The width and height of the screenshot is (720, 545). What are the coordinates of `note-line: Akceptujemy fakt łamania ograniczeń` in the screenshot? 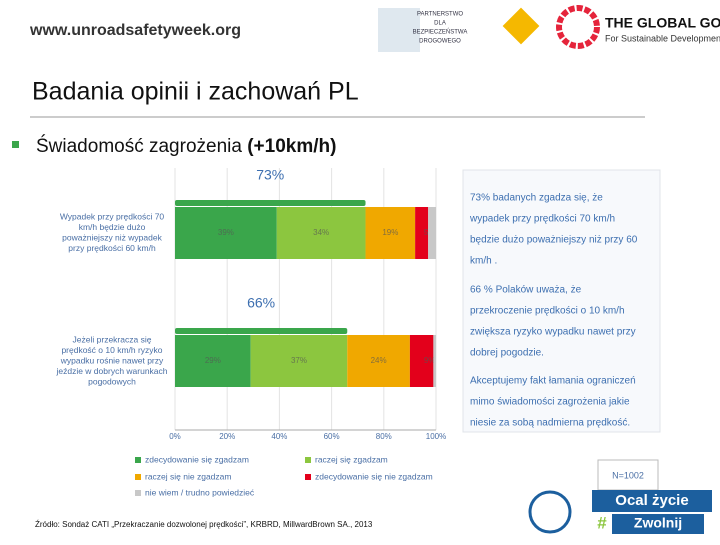 It's located at (553, 381).